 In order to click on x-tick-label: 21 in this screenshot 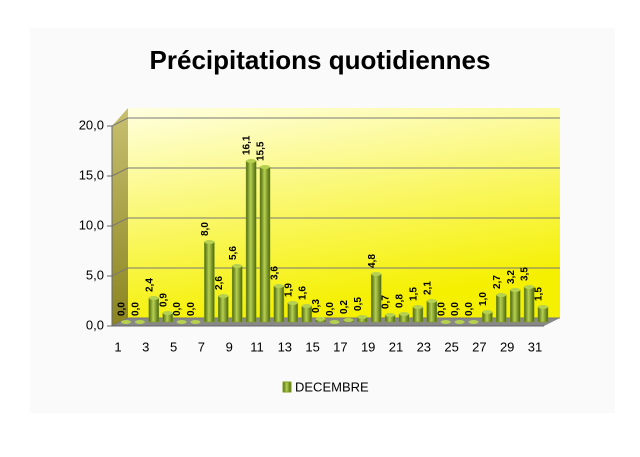, I will do `click(396, 346)`.